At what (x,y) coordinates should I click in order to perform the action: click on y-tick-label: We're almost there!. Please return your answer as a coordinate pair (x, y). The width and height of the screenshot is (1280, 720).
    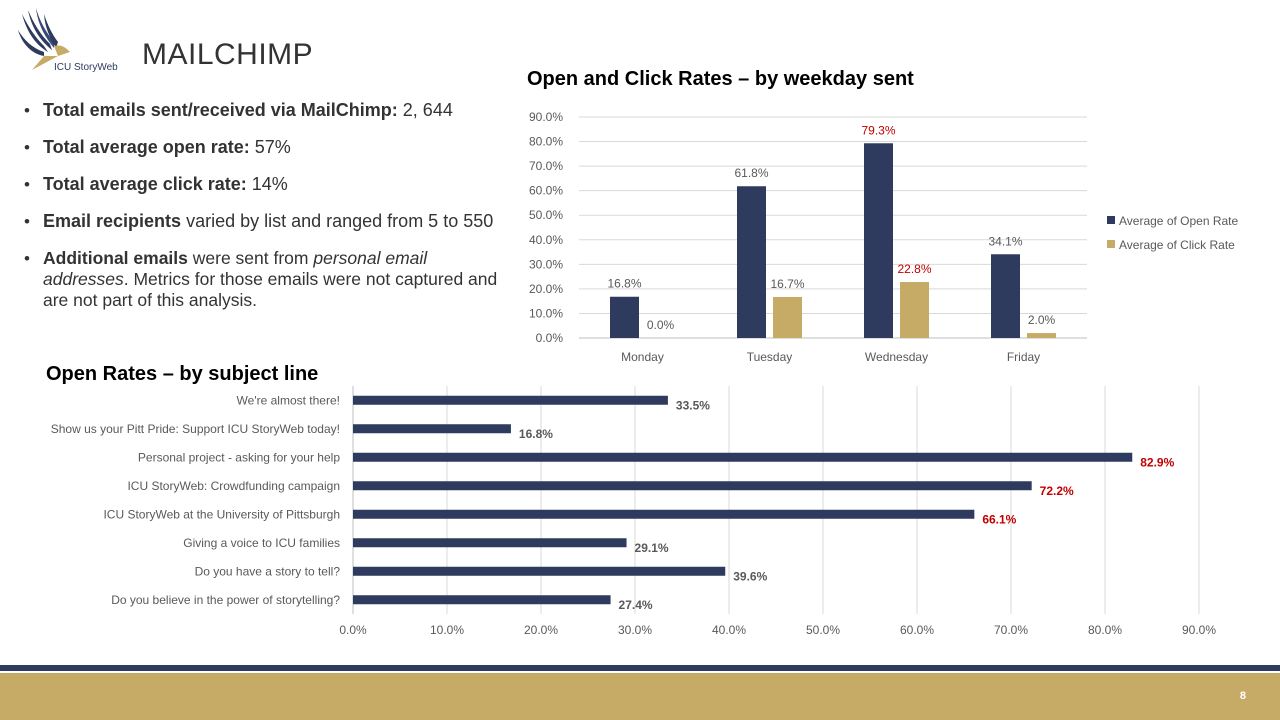
    Looking at the image, I should click on (288, 400).